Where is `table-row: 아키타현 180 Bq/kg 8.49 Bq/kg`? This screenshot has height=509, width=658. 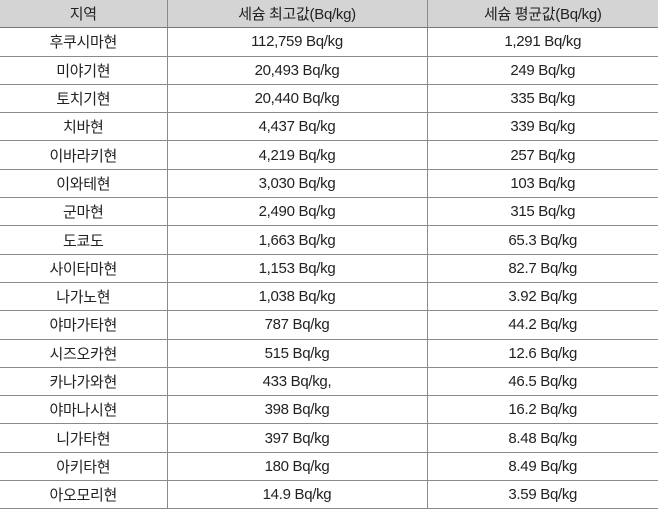
table-row: 아키타현 180 Bq/kg 8.49 Bq/kg is located at coordinates (329, 467).